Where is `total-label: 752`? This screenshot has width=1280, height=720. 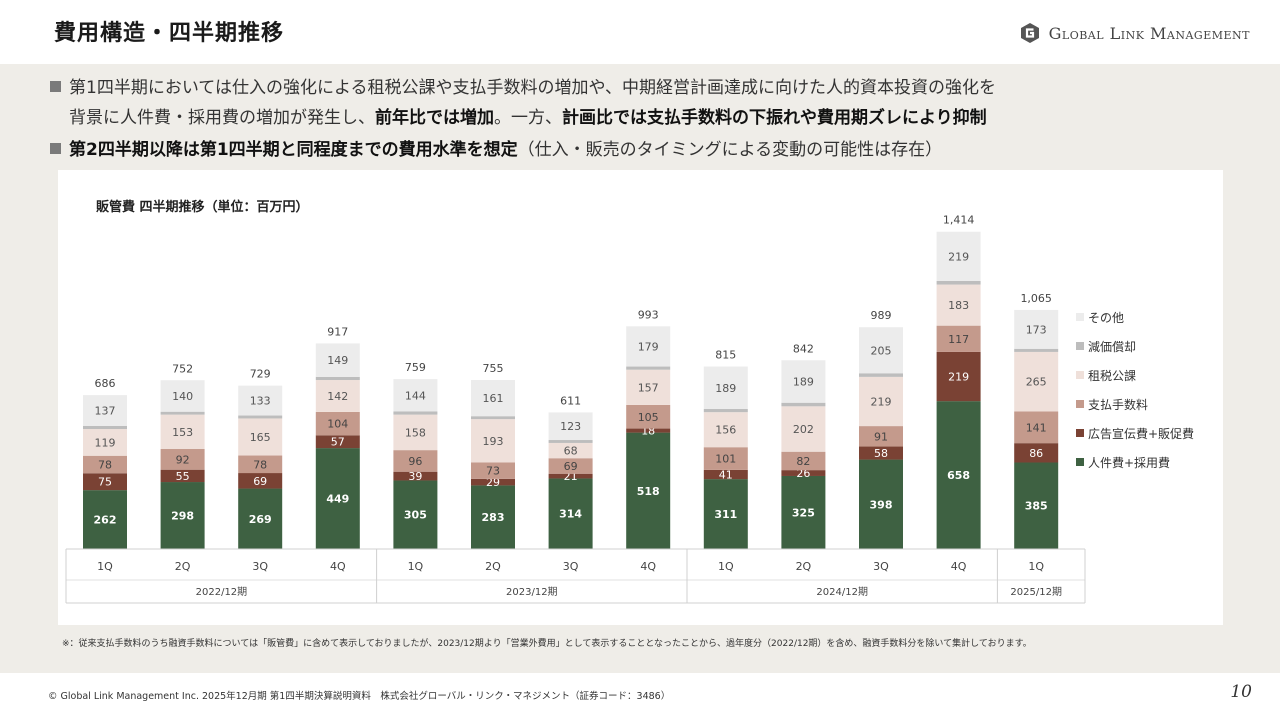 total-label: 752 is located at coordinates (182, 368).